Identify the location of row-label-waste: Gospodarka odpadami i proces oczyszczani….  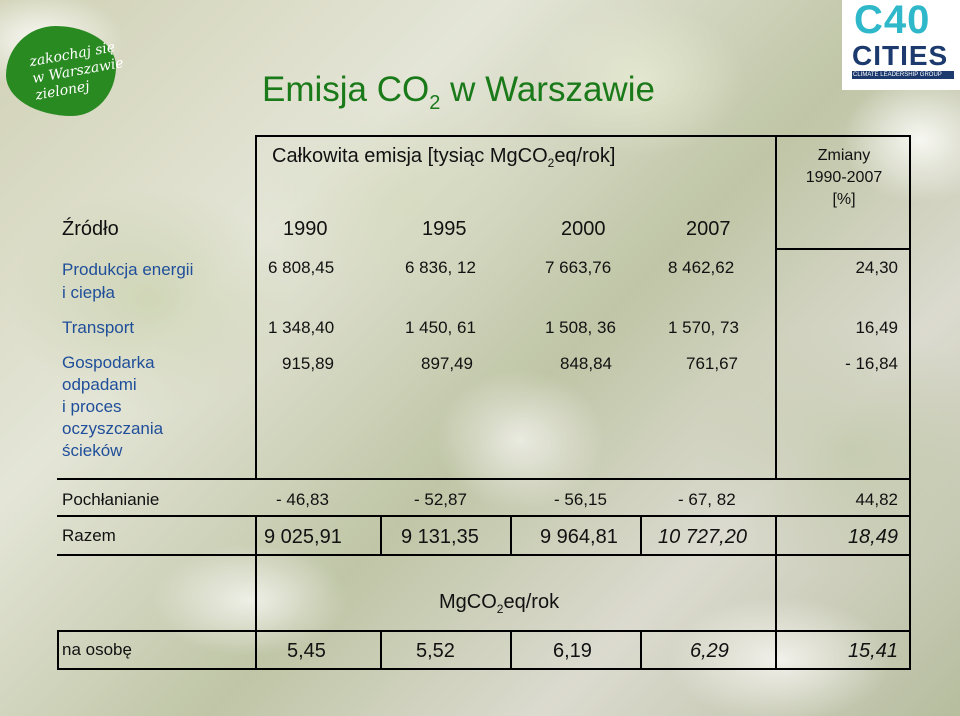
(112, 407).